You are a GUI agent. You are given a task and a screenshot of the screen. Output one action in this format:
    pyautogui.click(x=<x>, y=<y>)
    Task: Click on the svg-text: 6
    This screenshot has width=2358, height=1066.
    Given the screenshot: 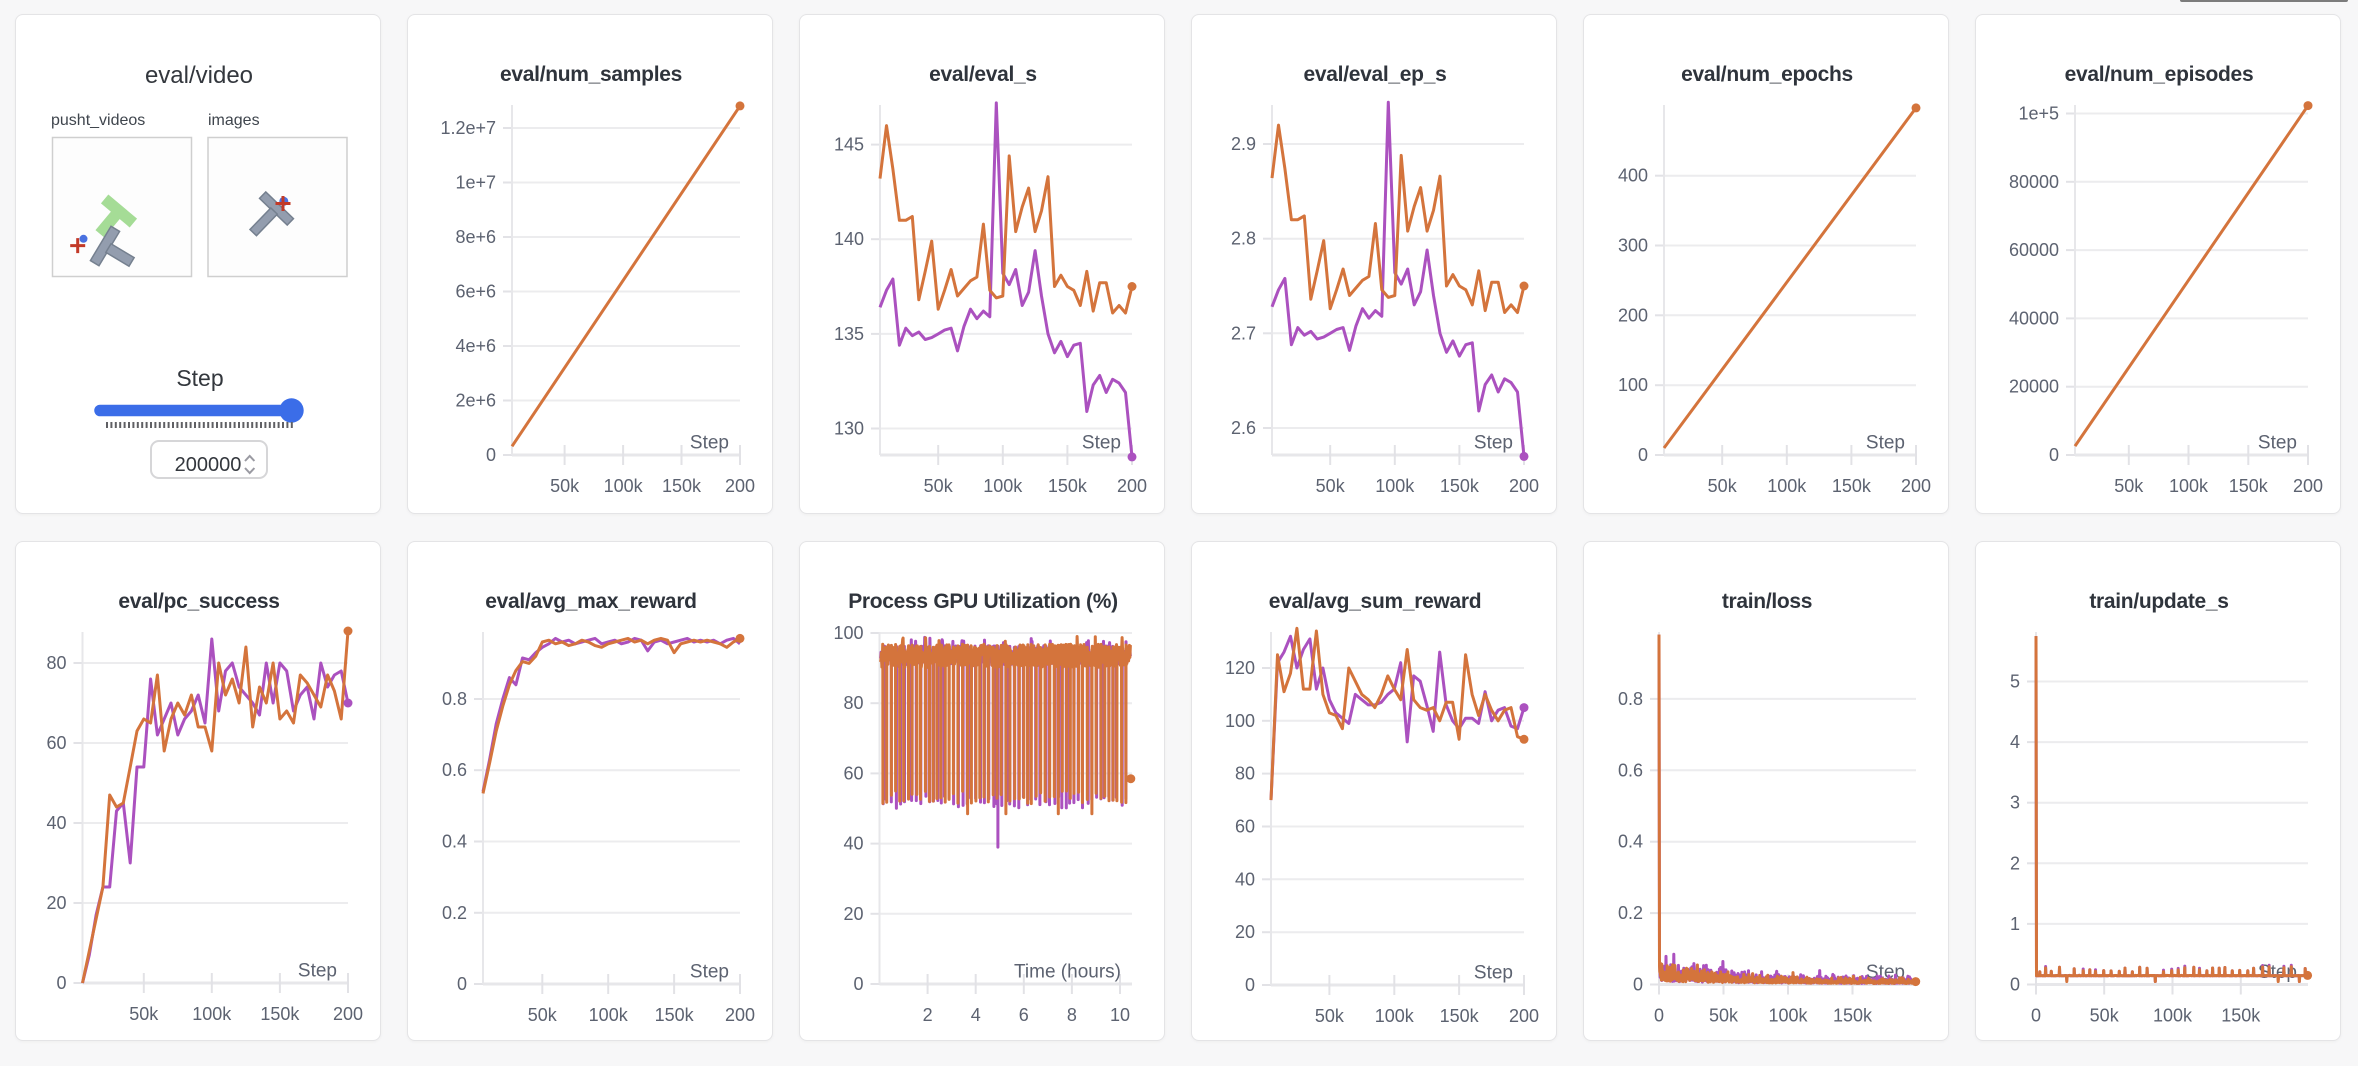 What is the action you would take?
    pyautogui.click(x=1024, y=1015)
    